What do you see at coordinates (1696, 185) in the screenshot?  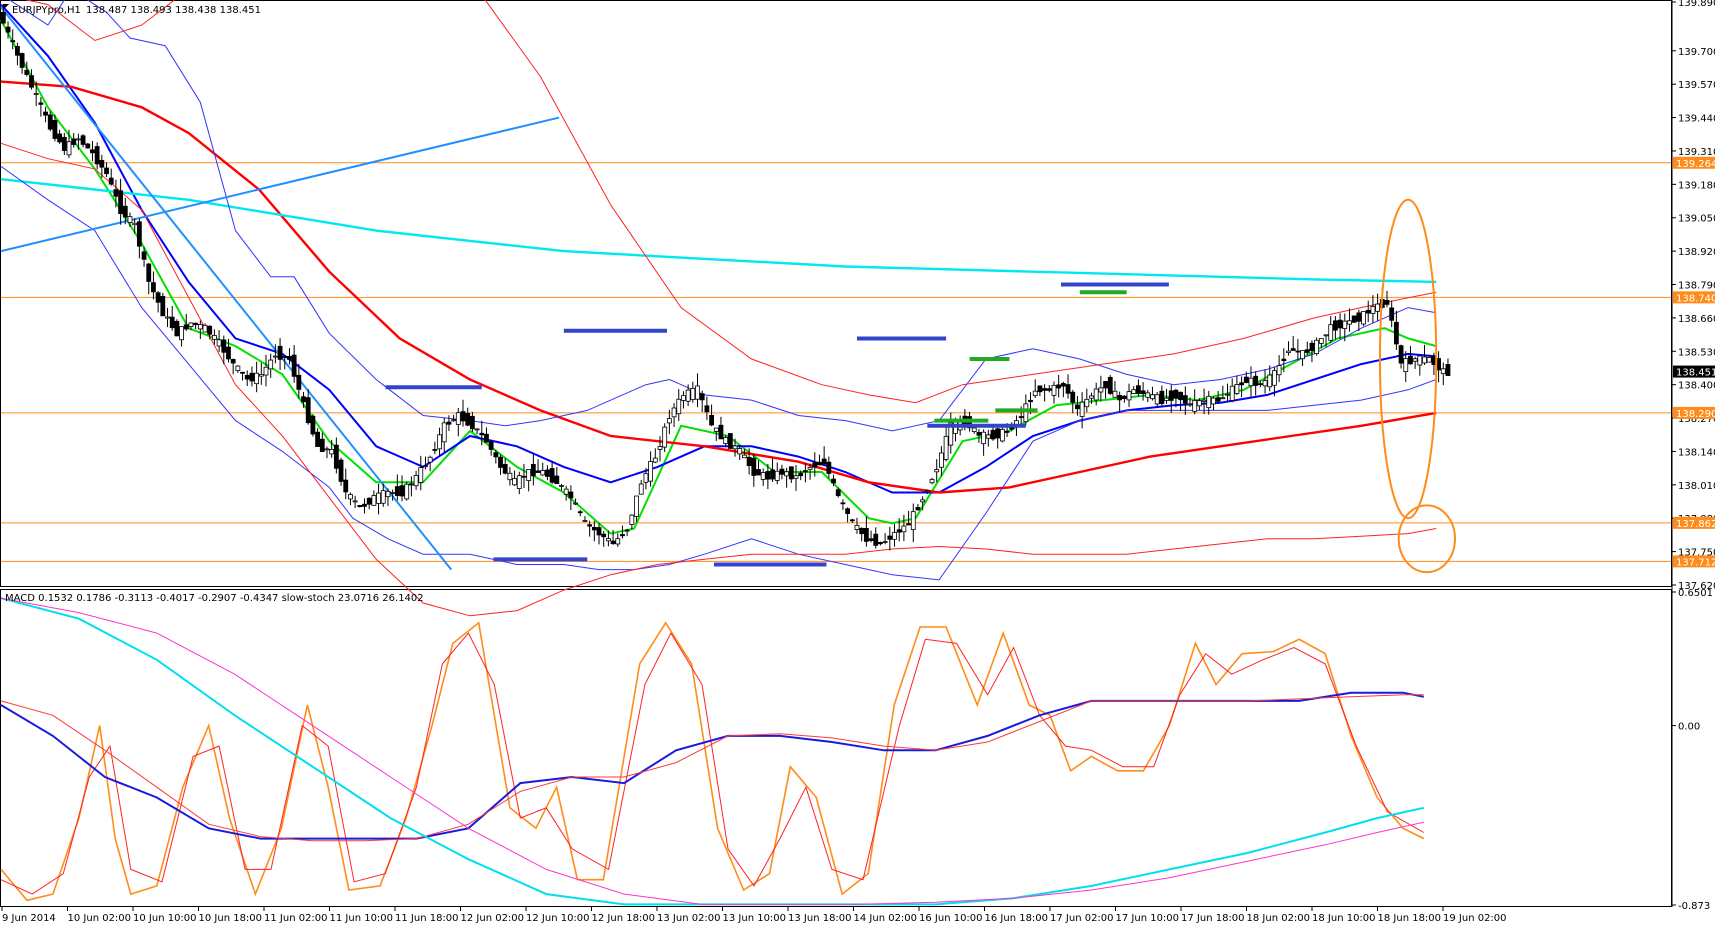 I see `price-tick-label: 139.180` at bounding box center [1696, 185].